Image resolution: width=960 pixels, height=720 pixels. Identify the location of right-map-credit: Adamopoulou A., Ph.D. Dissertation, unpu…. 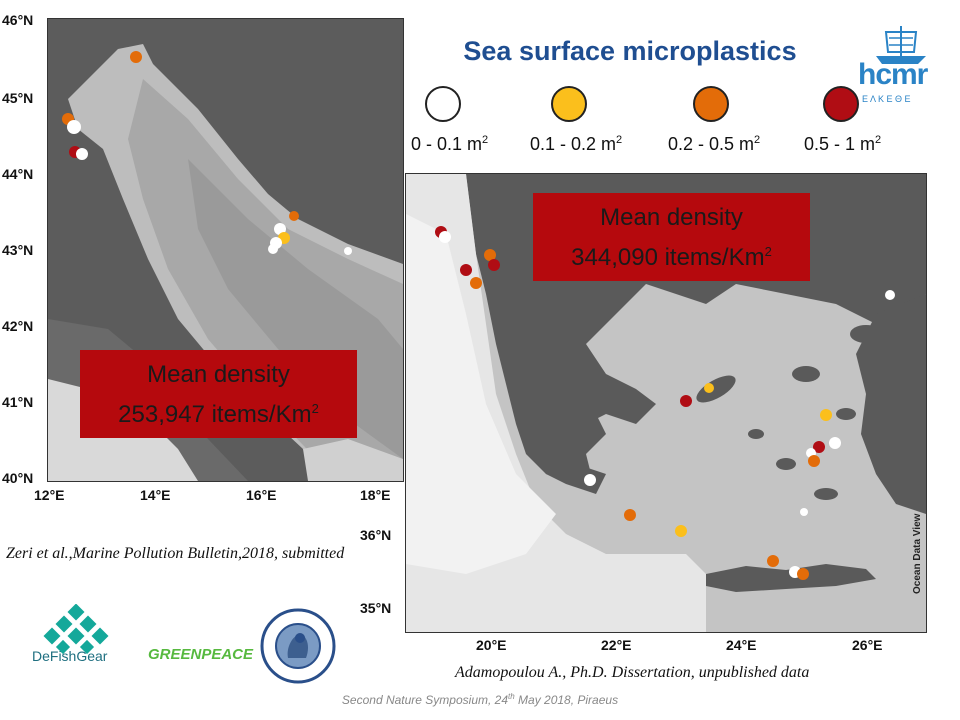
(632, 672).